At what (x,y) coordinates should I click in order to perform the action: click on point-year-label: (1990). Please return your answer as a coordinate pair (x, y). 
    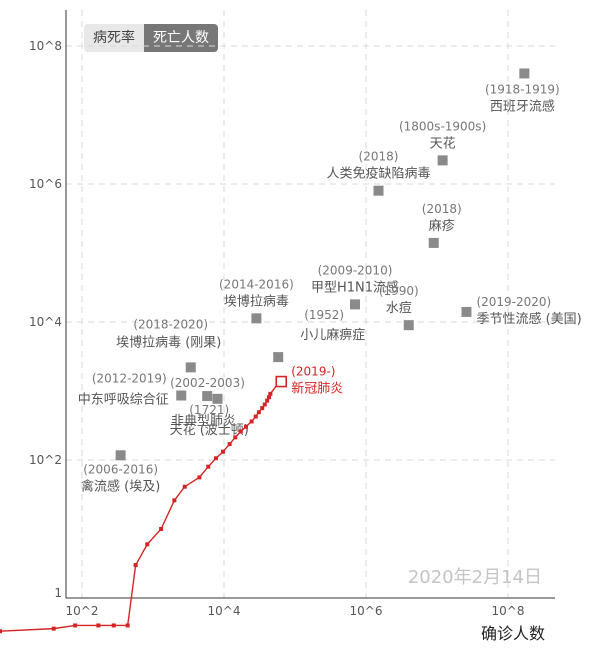
    Looking at the image, I should click on (399, 291).